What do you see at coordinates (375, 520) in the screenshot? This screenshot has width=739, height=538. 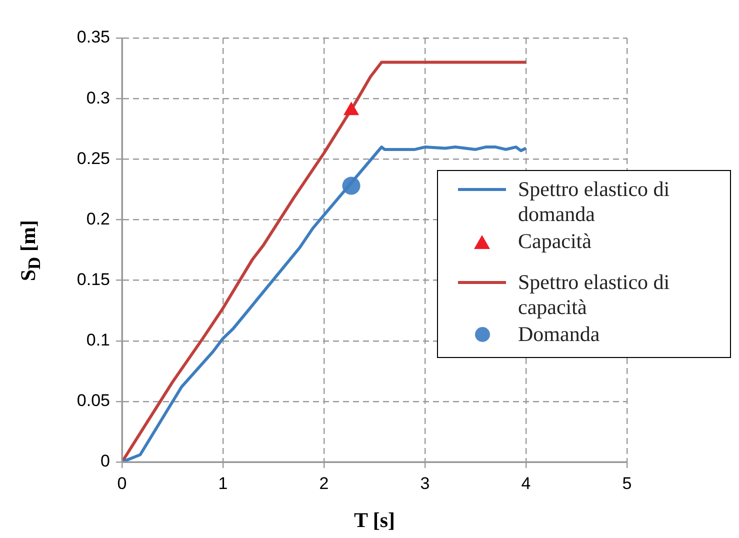 I see `x-axis-title: T [s]` at bounding box center [375, 520].